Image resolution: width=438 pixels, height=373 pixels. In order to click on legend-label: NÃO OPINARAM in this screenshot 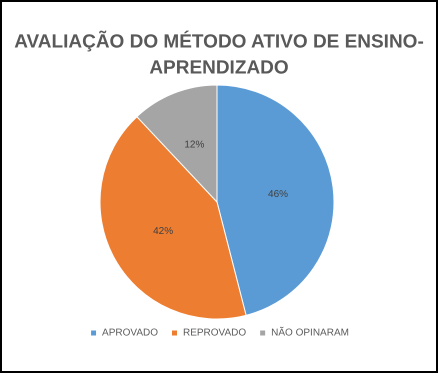, I will do `click(310, 332)`.